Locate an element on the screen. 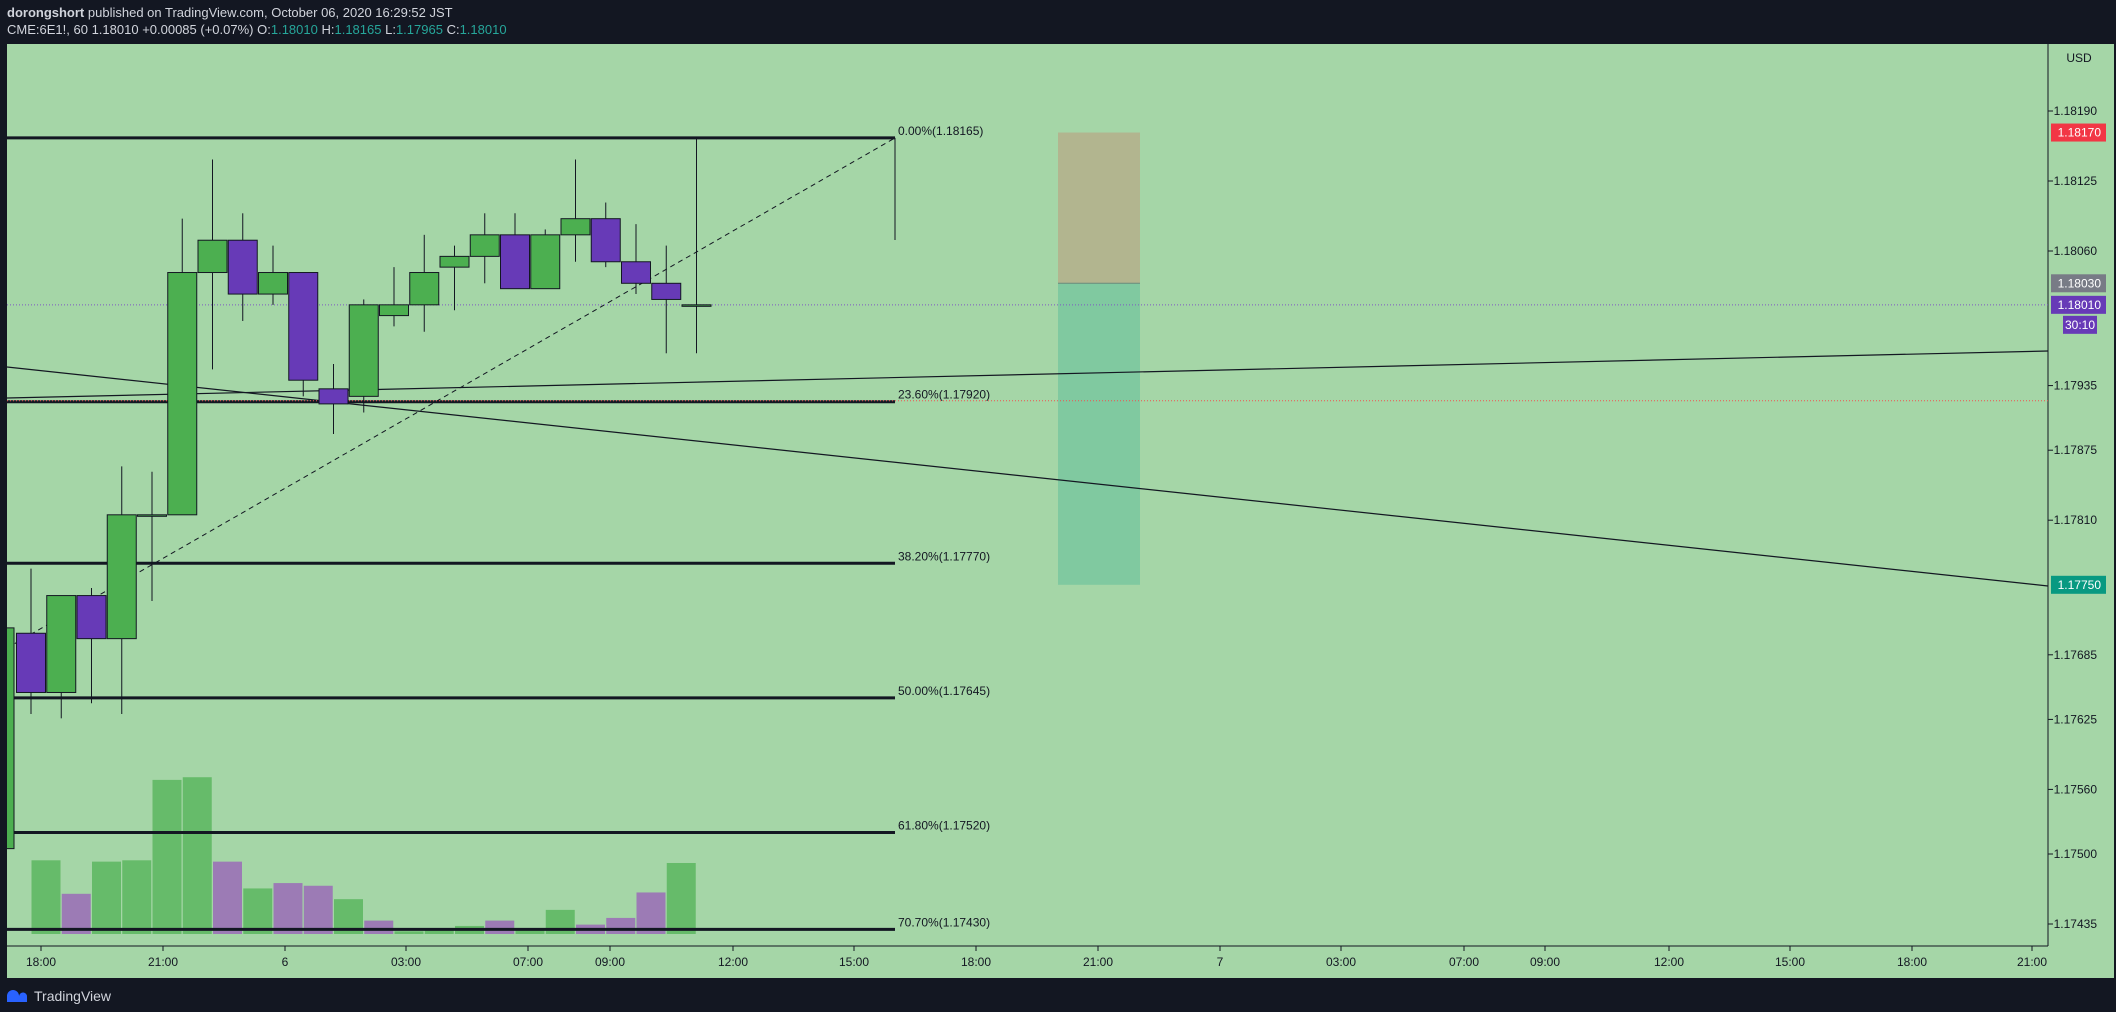 The height and width of the screenshot is (1012, 2116). price-tick-label: 1.17560 is located at coordinates (2076, 789).